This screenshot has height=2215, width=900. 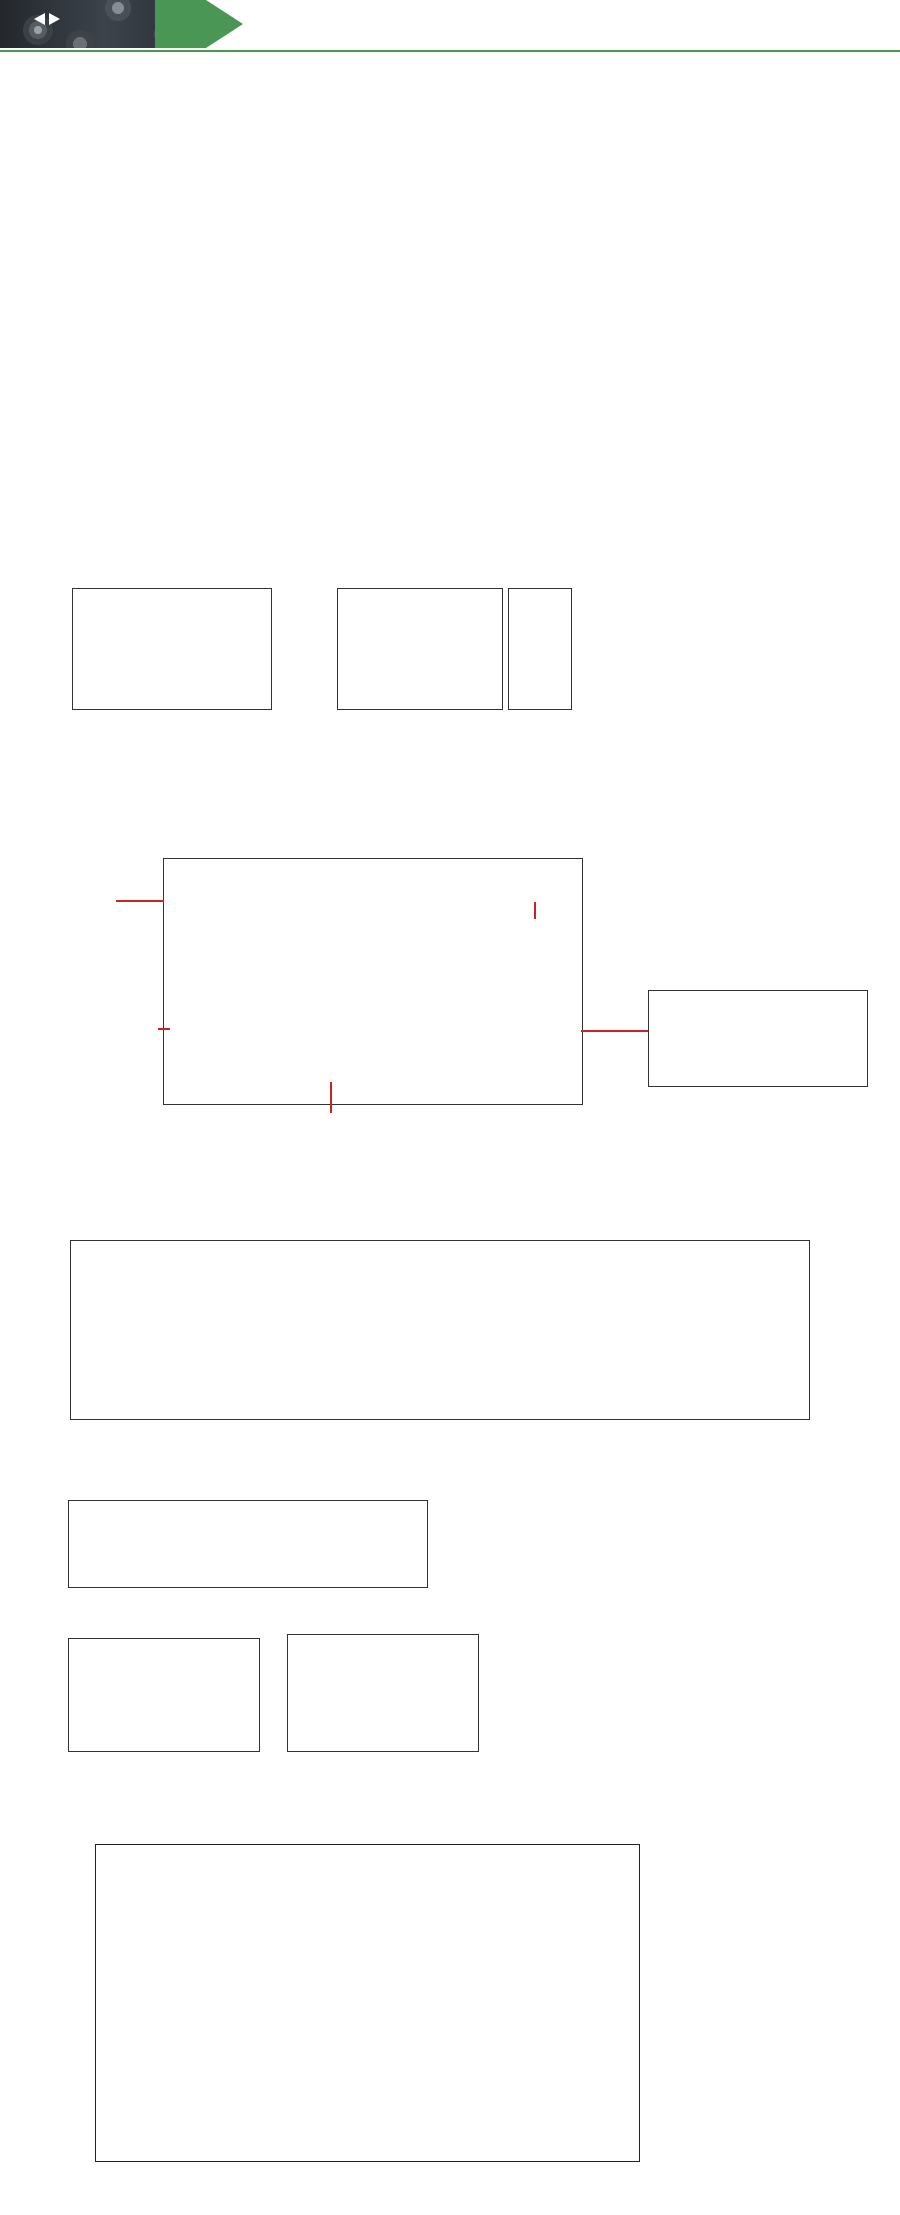 I want to click on logo-left-arrow-icon, so click(x=39, y=19).